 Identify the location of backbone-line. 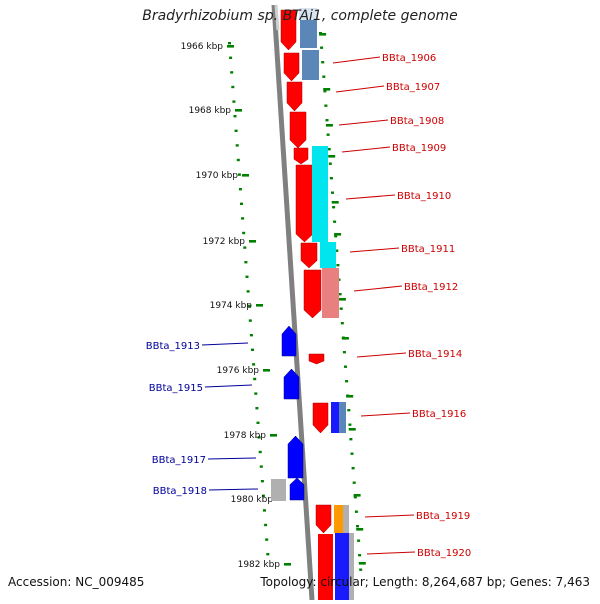
(293, 302).